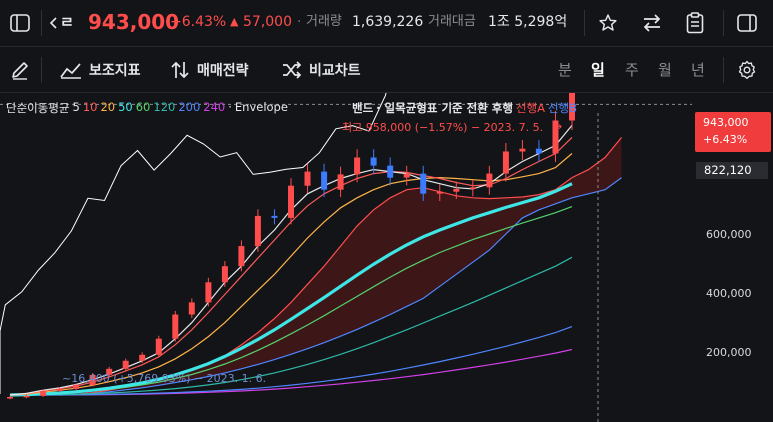 The width and height of the screenshot is (773, 422). I want to click on low-annotation: ~16,400 (+5,769.93%) − 2023. 1. 6., so click(164, 378).